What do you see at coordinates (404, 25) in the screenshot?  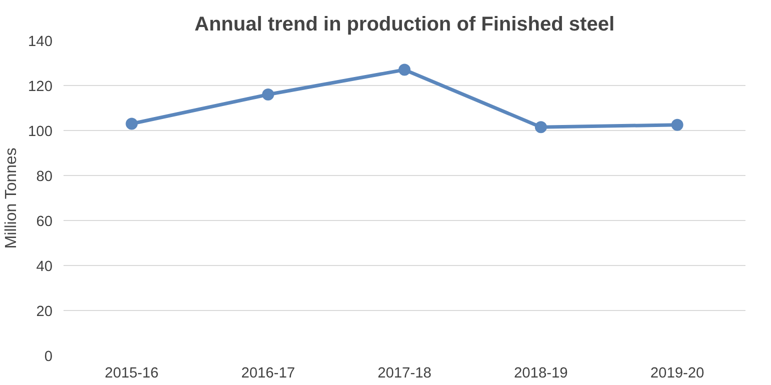 I see `chart-title: Annual trend in production of Finished steel` at bounding box center [404, 25].